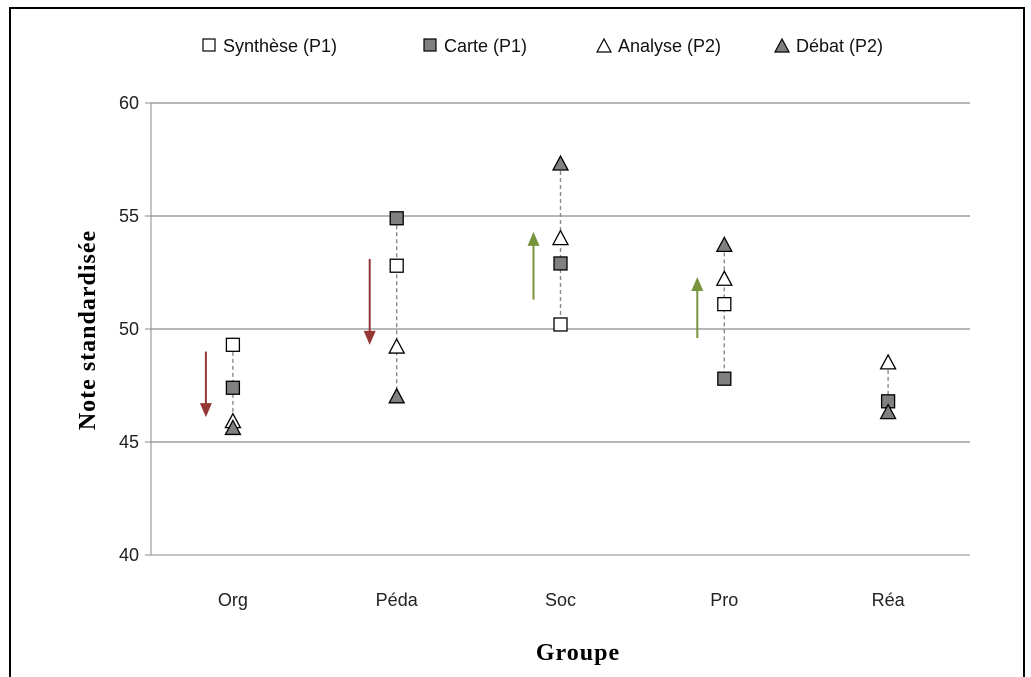 This screenshot has width=1031, height=677. What do you see at coordinates (724, 600) in the screenshot?
I see `x-tick-label: Pro` at bounding box center [724, 600].